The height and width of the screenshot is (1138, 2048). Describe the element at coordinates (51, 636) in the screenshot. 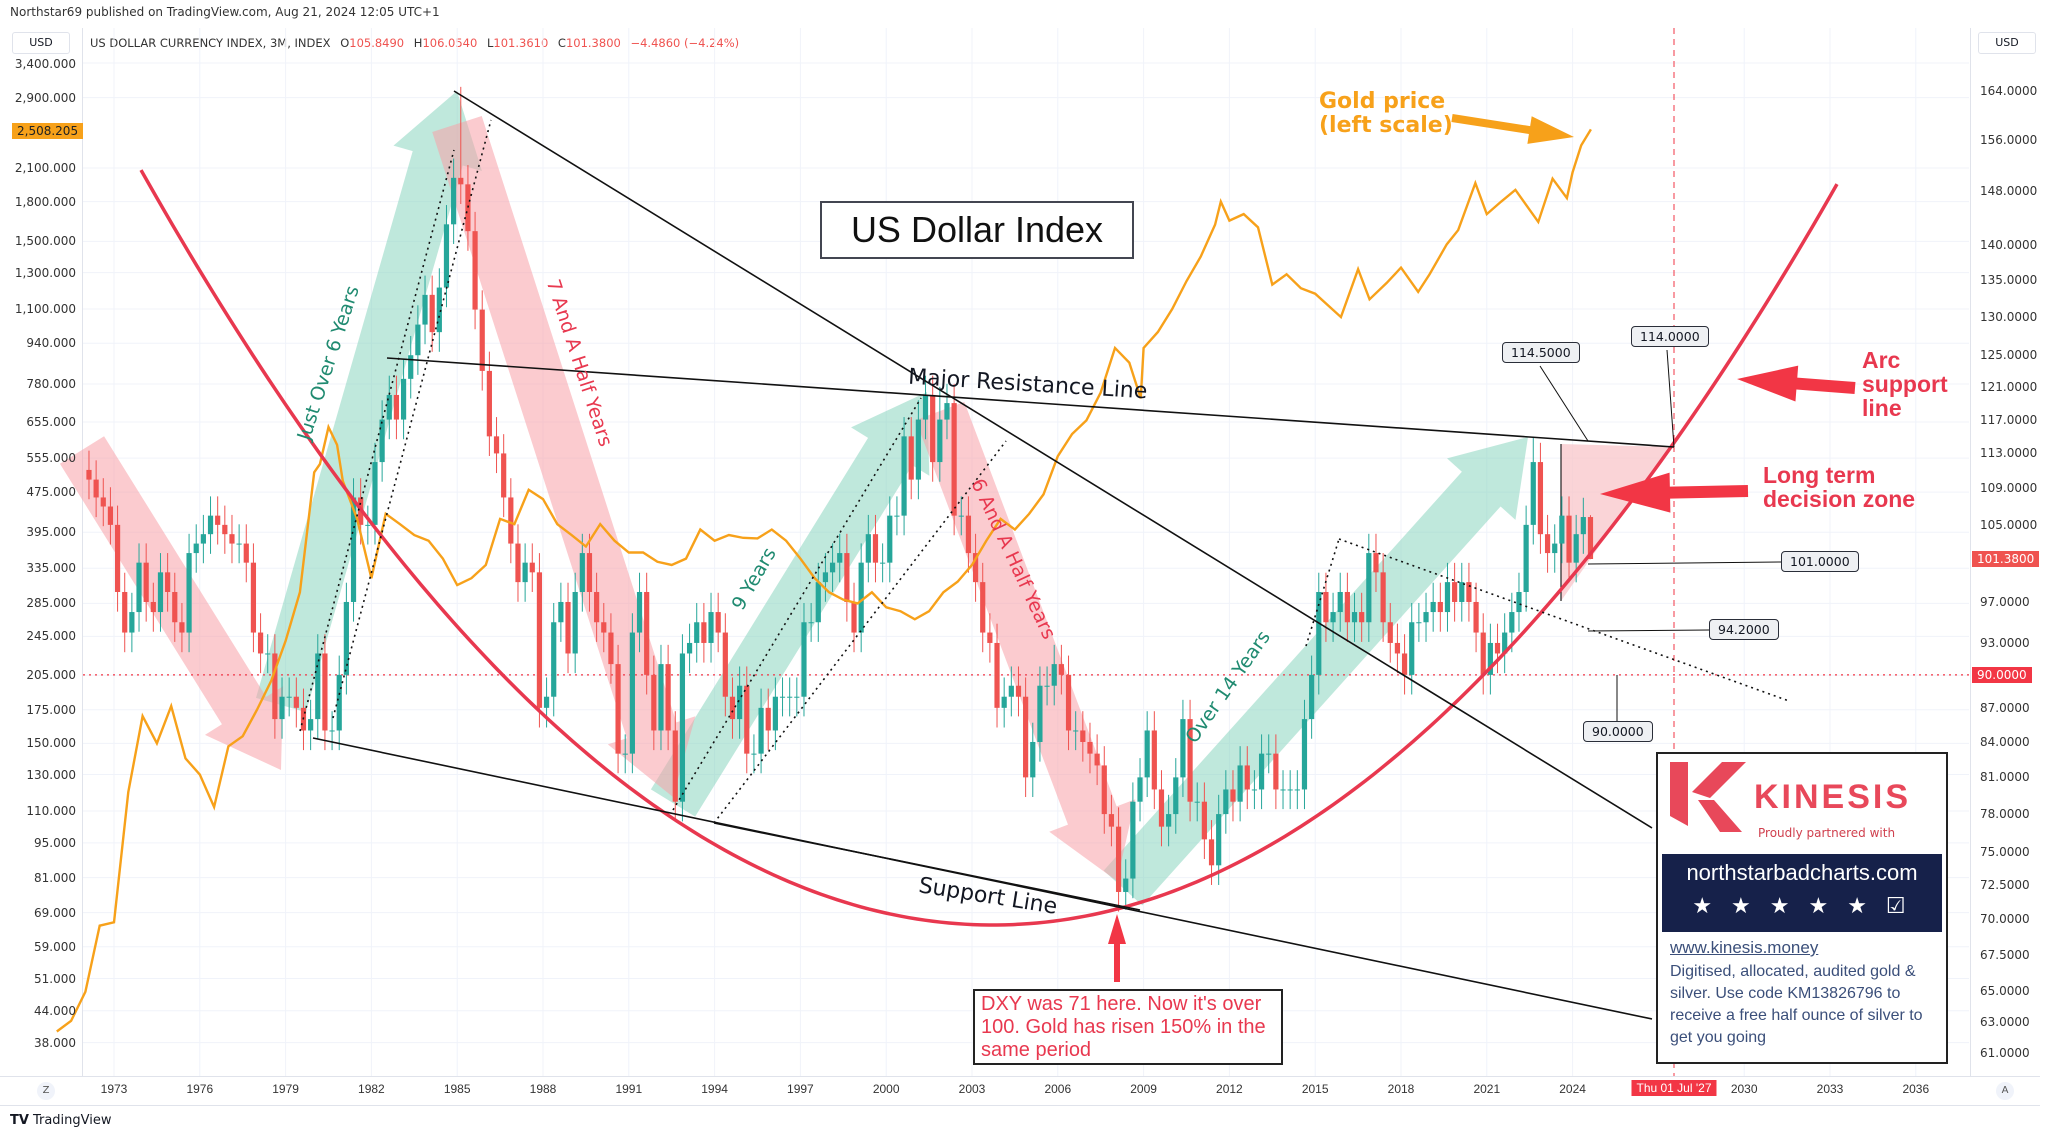

I see `left-axis-tick: 245.000` at that location.